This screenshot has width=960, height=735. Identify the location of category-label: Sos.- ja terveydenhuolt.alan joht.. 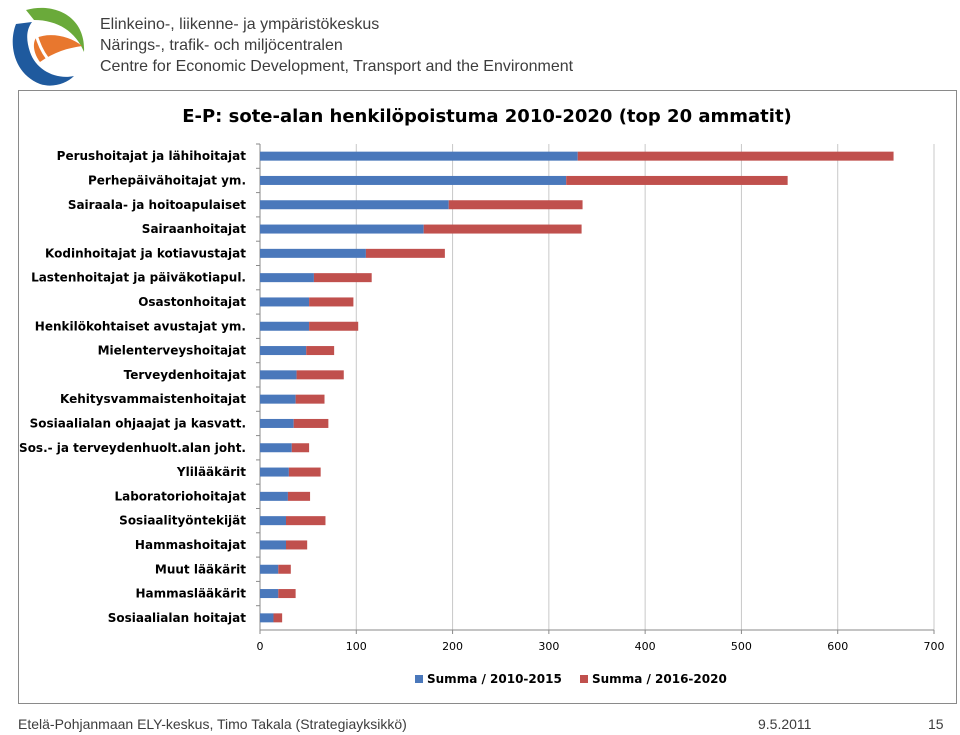
(132, 448).